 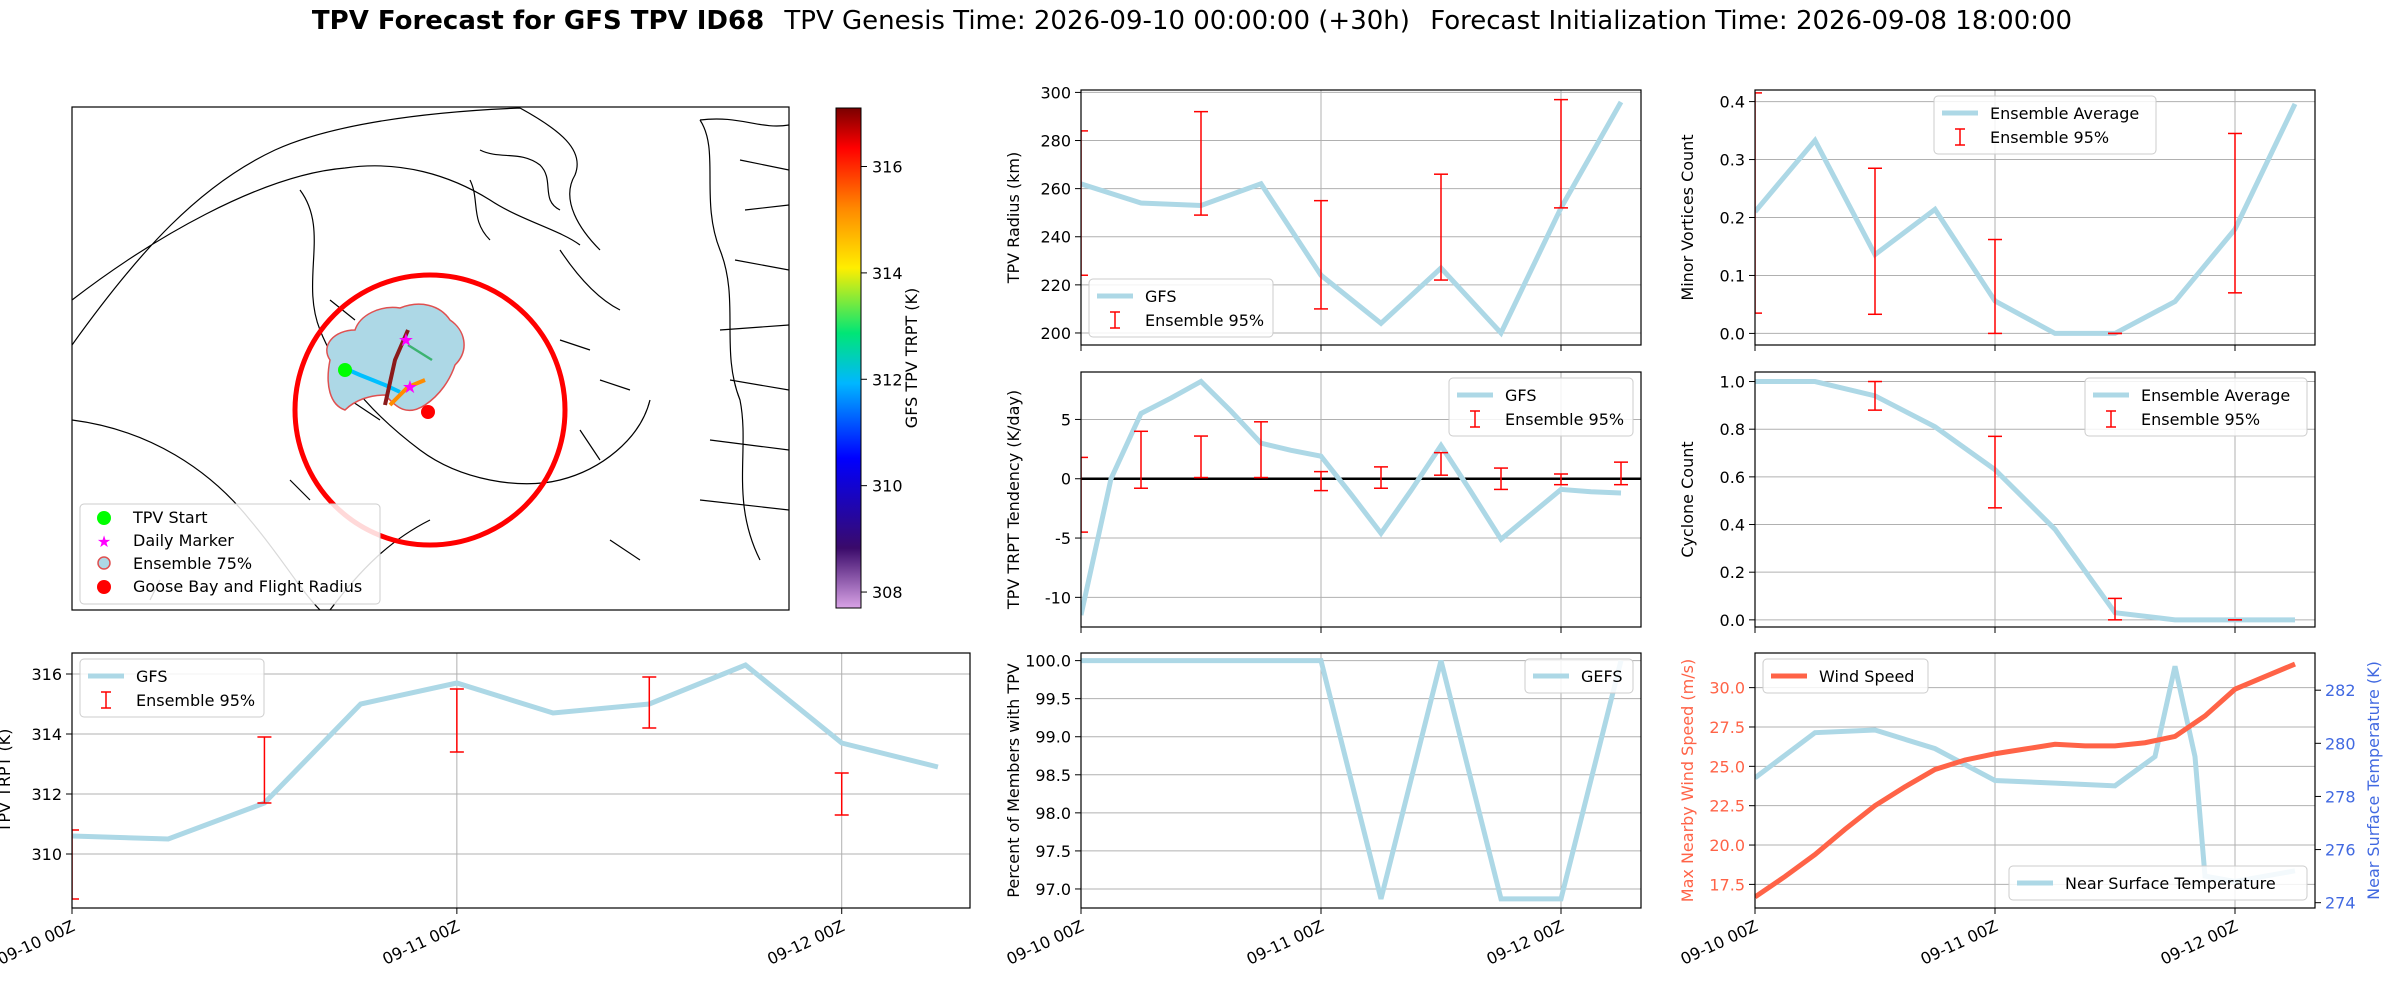 What do you see at coordinates (2340, 850) in the screenshot?
I see `y2-tick-label: 276` at bounding box center [2340, 850].